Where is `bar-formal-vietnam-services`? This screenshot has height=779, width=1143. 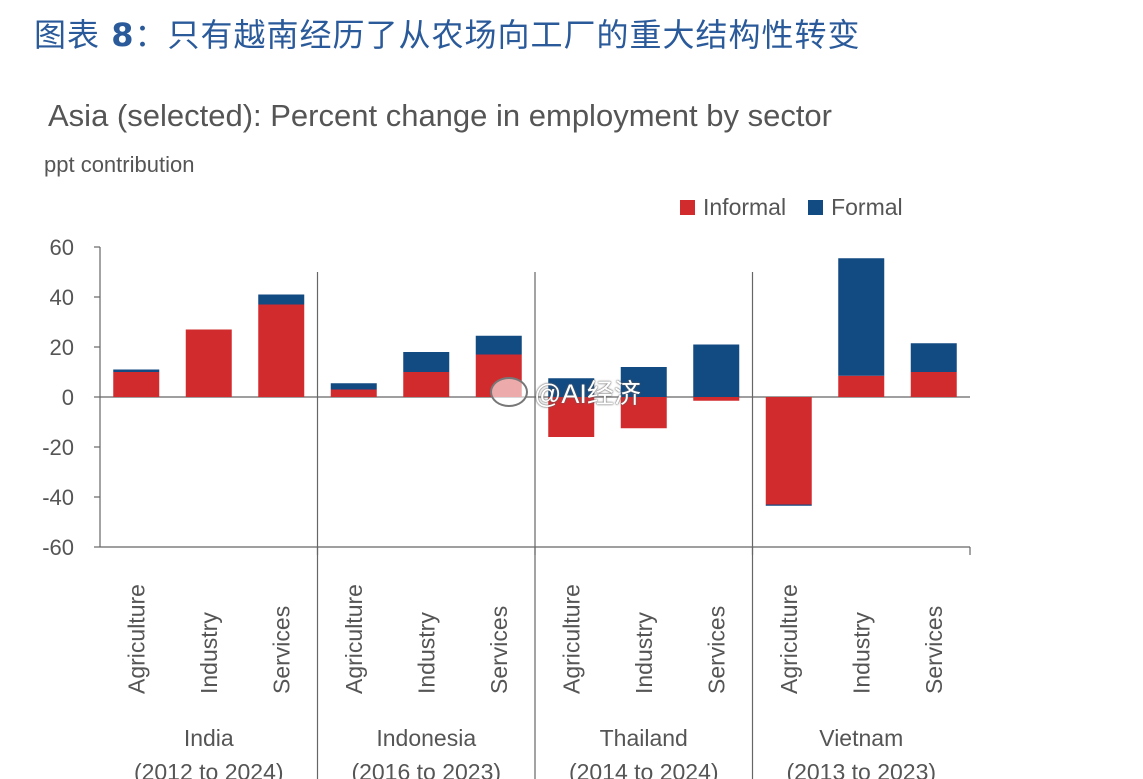
bar-formal-vietnam-services is located at coordinates (933, 357).